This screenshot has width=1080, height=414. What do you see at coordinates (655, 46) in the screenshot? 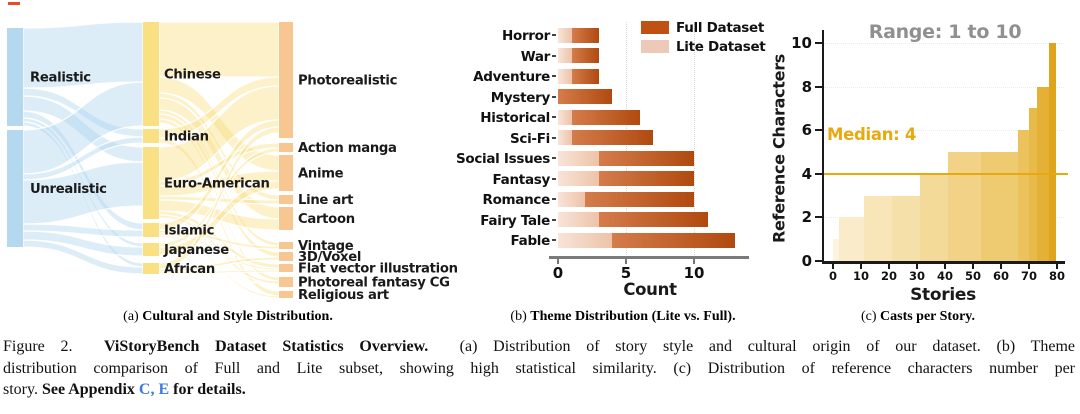
I see `legend-swatch-lite` at bounding box center [655, 46].